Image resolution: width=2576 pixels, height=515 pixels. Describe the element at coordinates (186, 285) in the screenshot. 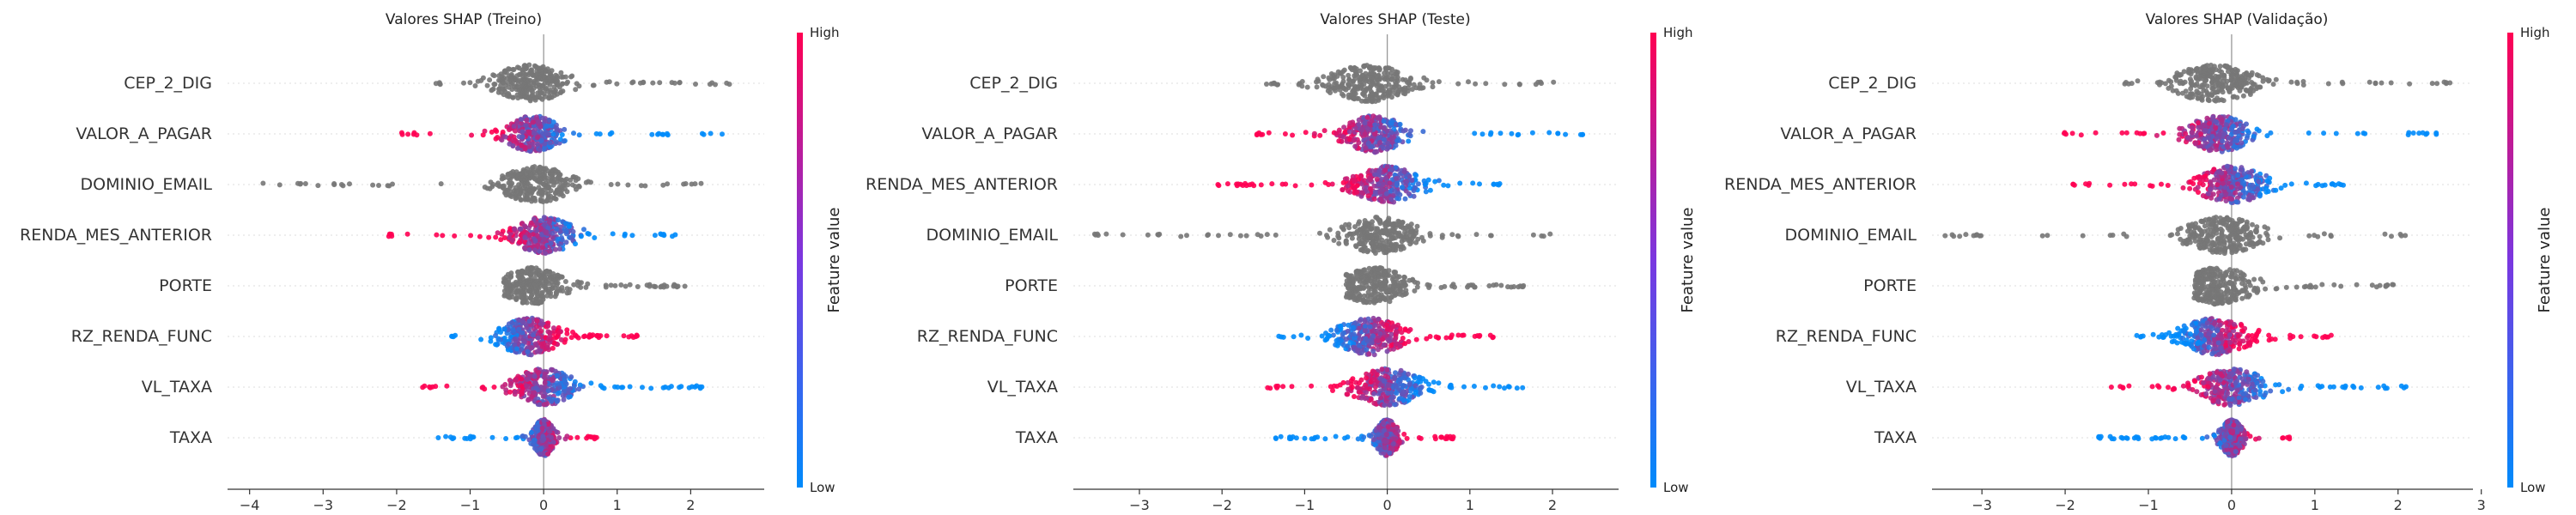

I see `feature-label: PORTE` at that location.